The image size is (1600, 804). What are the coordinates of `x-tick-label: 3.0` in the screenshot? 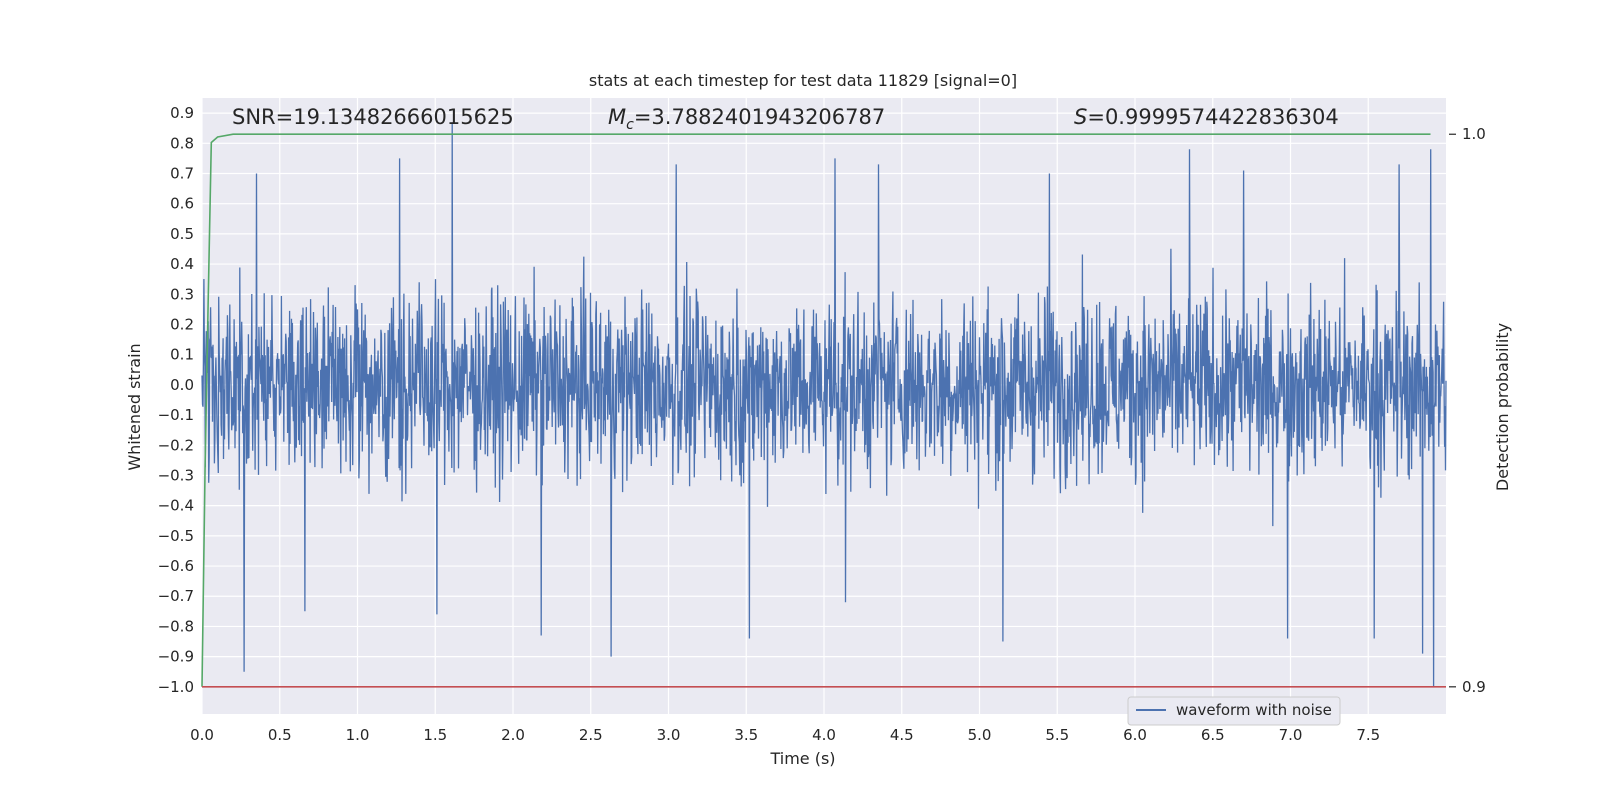 It's located at (669, 735).